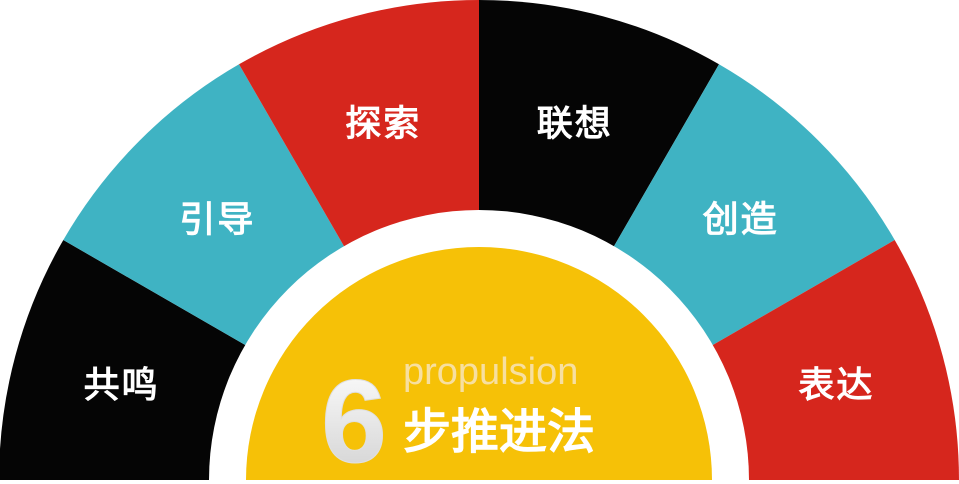 This screenshot has height=484, width=959. I want to click on segment-label-5: 创造, so click(741, 219).